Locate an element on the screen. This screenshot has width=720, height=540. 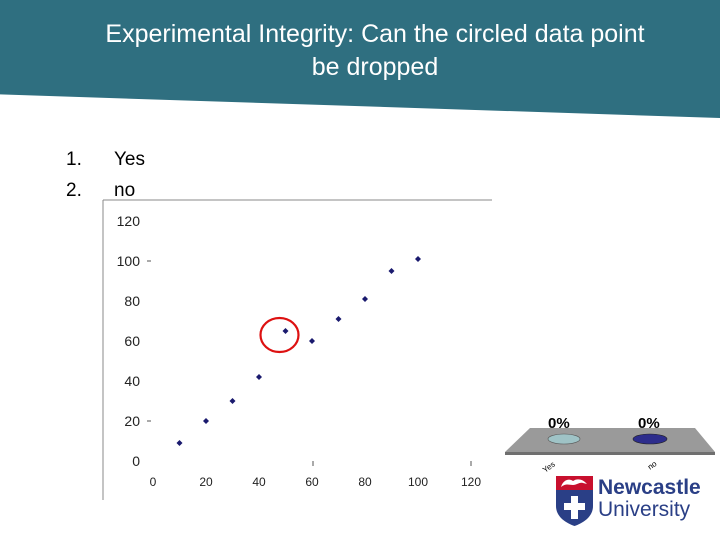
answer-option: 1. Yes is located at coordinates (105, 159).